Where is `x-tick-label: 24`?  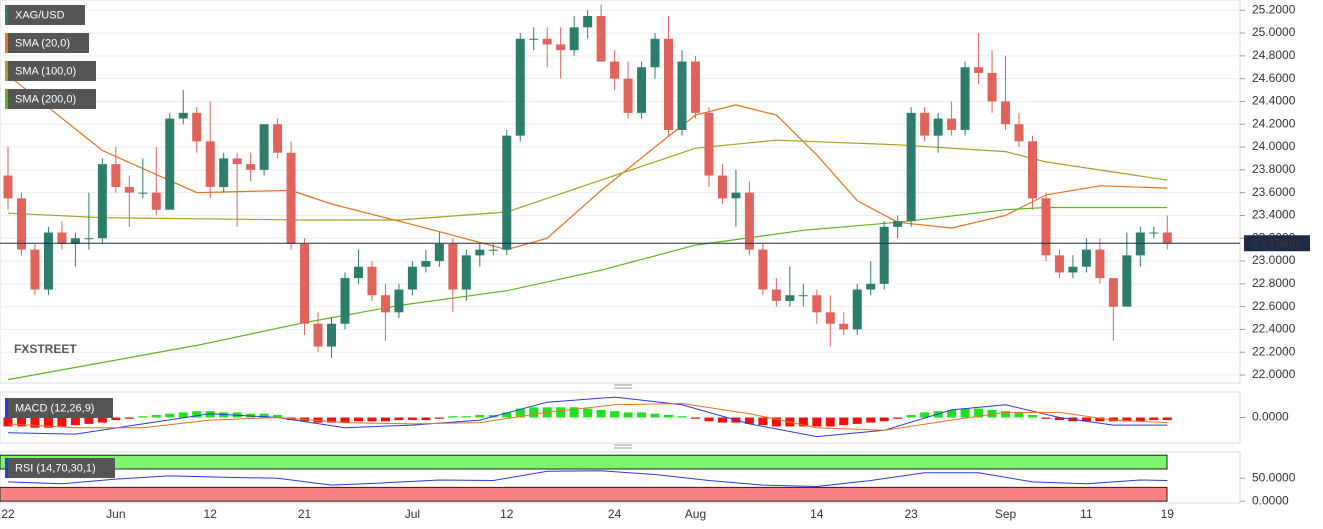
x-tick-label: 24 is located at coordinates (615, 514).